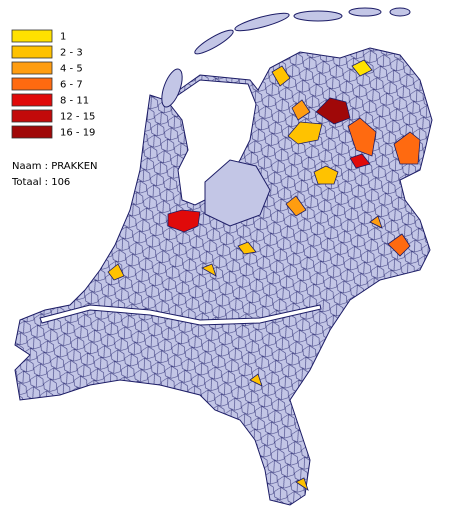 Image resolution: width=450 pixels, height=520 pixels. What do you see at coordinates (77, 133) in the screenshot?
I see `legend-label: 16 - 19` at bounding box center [77, 133].